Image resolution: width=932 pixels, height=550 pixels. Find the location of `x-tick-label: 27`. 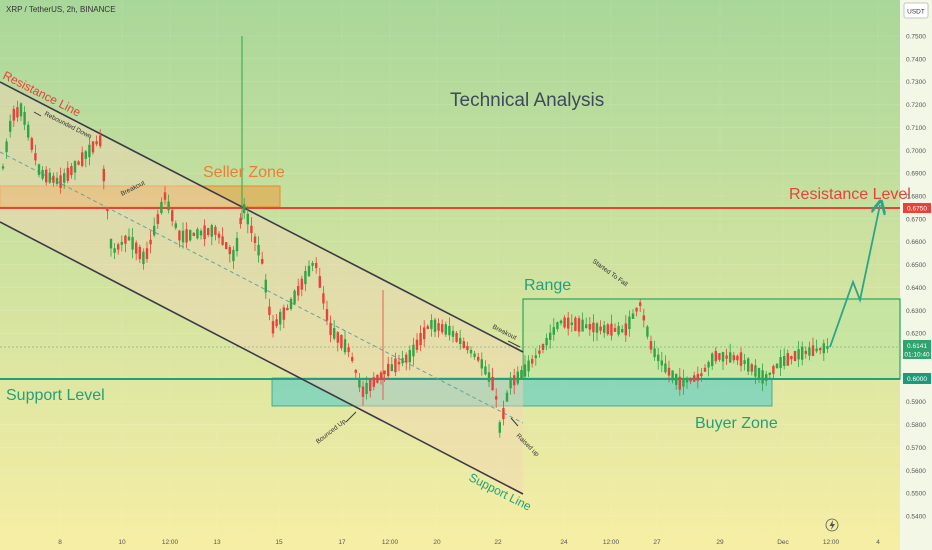

x-tick-label: 27 is located at coordinates (657, 542).